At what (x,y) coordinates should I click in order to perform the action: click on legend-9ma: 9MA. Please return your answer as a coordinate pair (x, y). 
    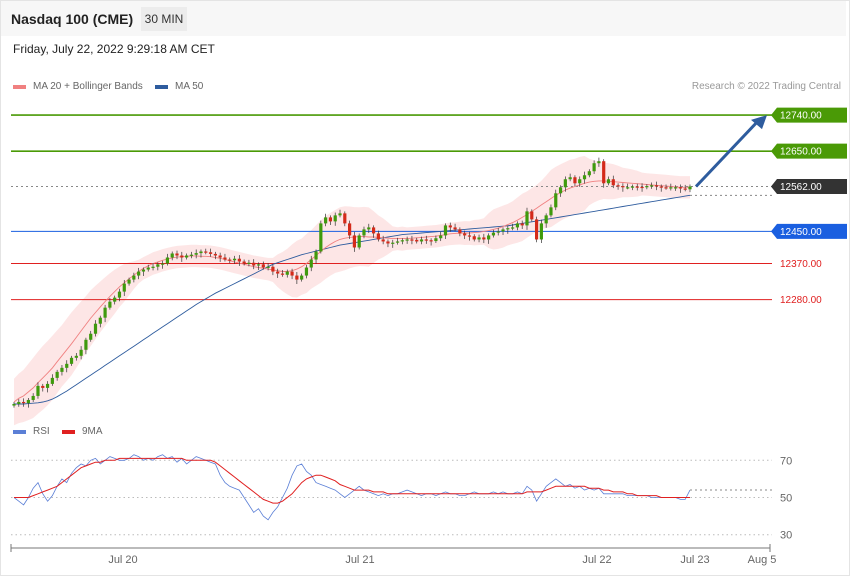
    Looking at the image, I should click on (82, 431).